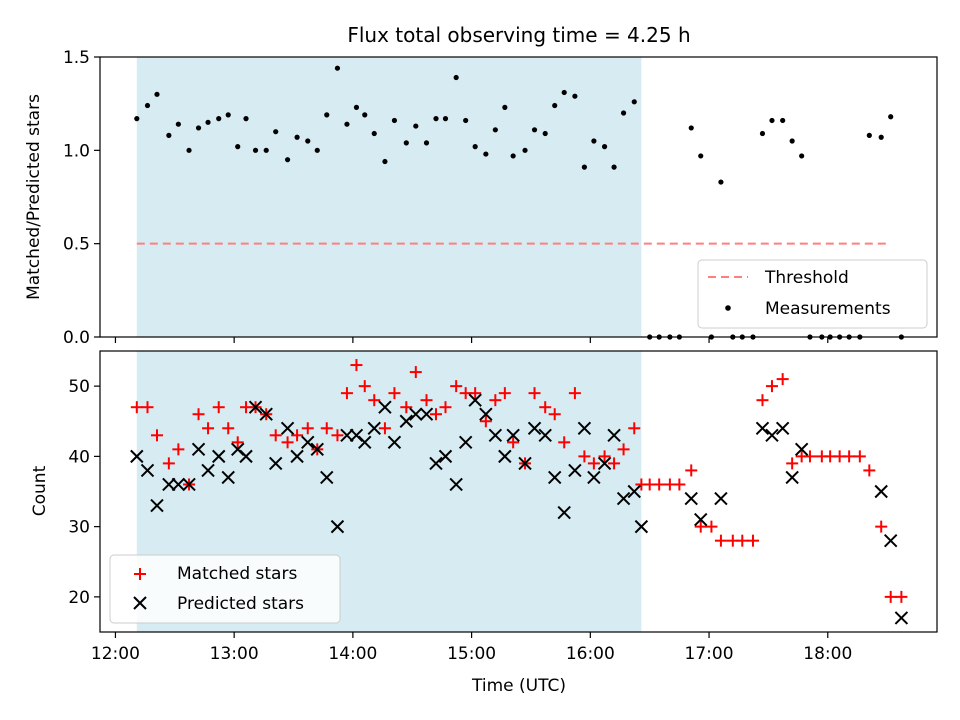 This screenshot has height=720, width=960. What do you see at coordinates (79, 598) in the screenshot?
I see `bottom-y-tick-label: 20` at bounding box center [79, 598].